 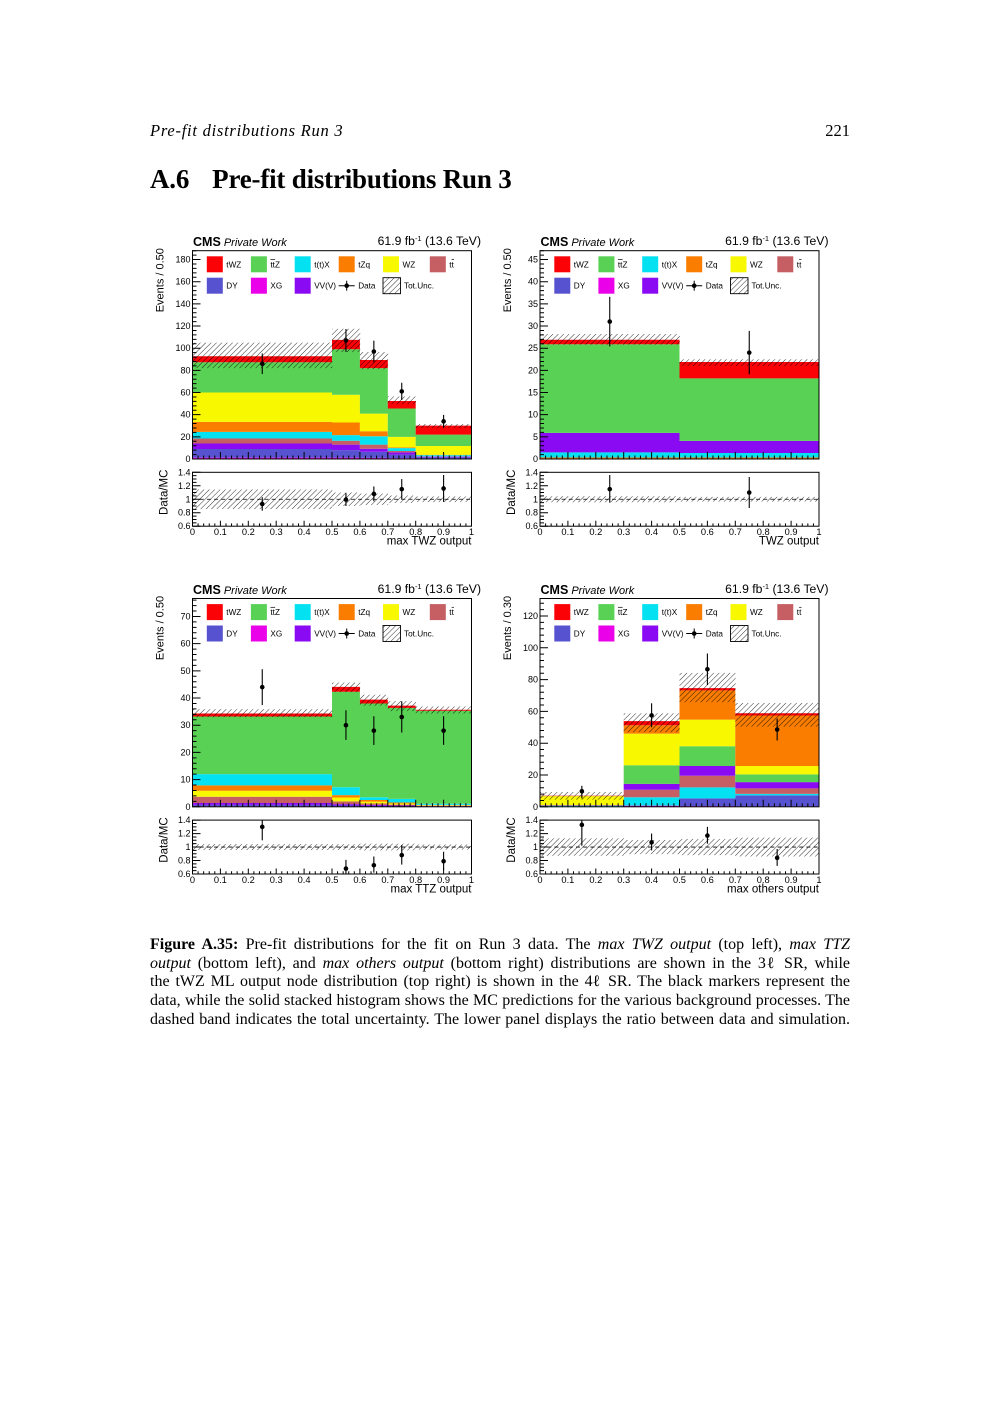 What do you see at coordinates (233, 264) in the screenshot?
I see `svg-text: tWZ` at bounding box center [233, 264].